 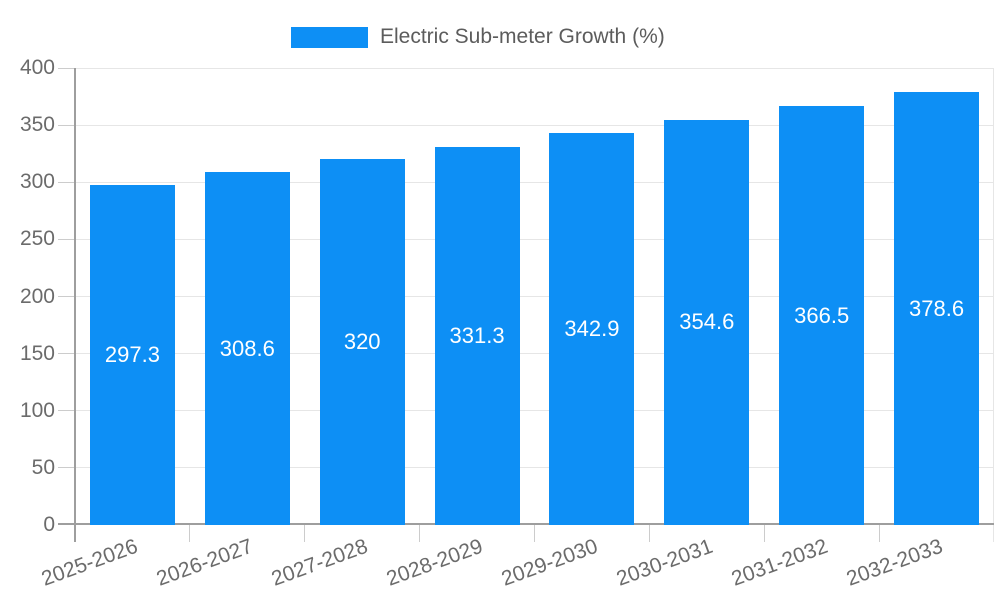 I want to click on legend: Electric Sub-meter Growth (%), so click(x=478, y=37).